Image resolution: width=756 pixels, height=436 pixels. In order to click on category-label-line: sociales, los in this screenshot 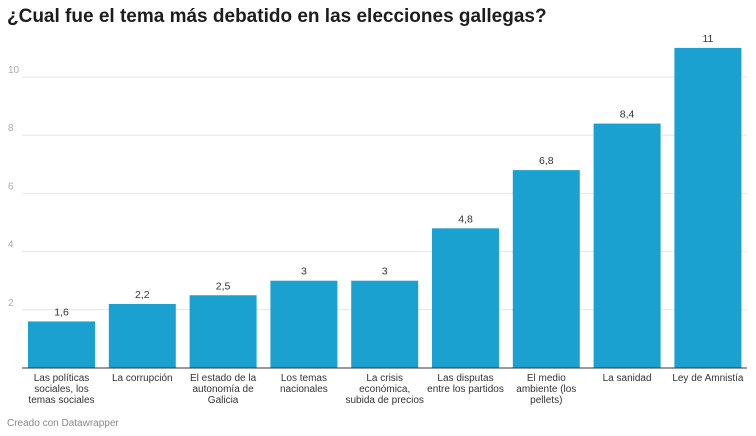, I will do `click(61, 389)`.